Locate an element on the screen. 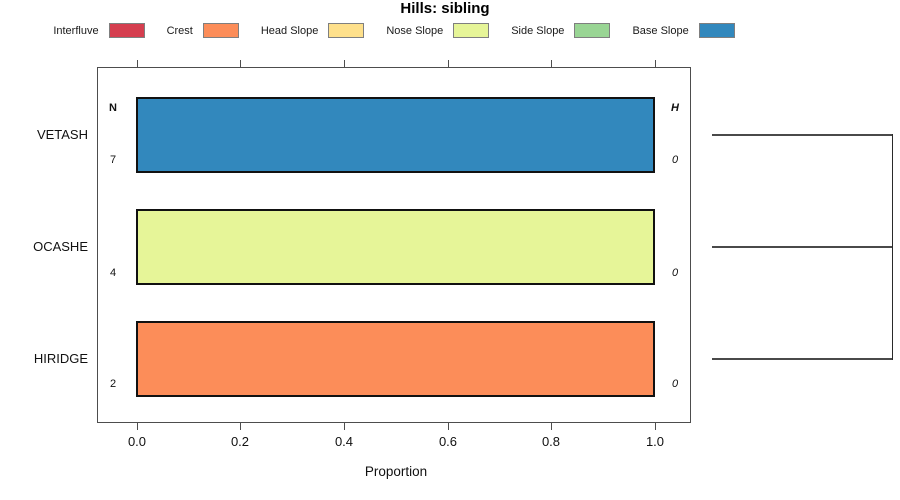 The width and height of the screenshot is (900, 500). legend-item-head-slope: Head Slope is located at coordinates (313, 30).